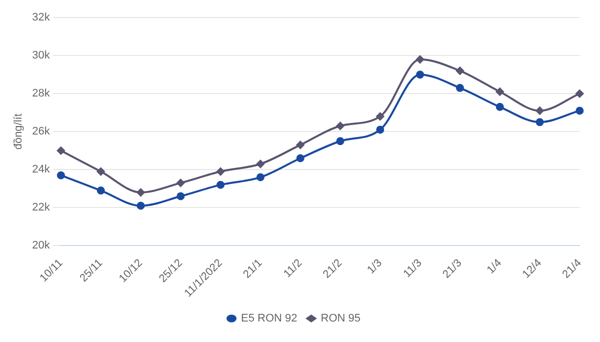  Describe the element at coordinates (41, 246) in the screenshot. I see `y-tick-label: 20k` at that location.